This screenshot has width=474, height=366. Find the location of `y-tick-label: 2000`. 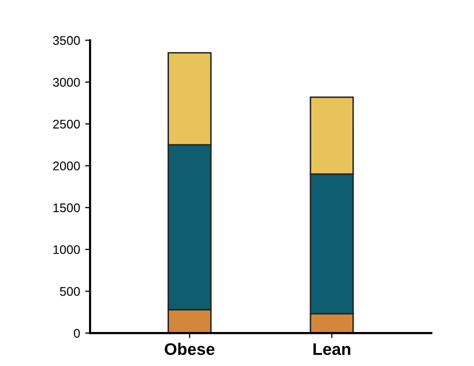

y-tick-label: 2000 is located at coordinates (66, 166).